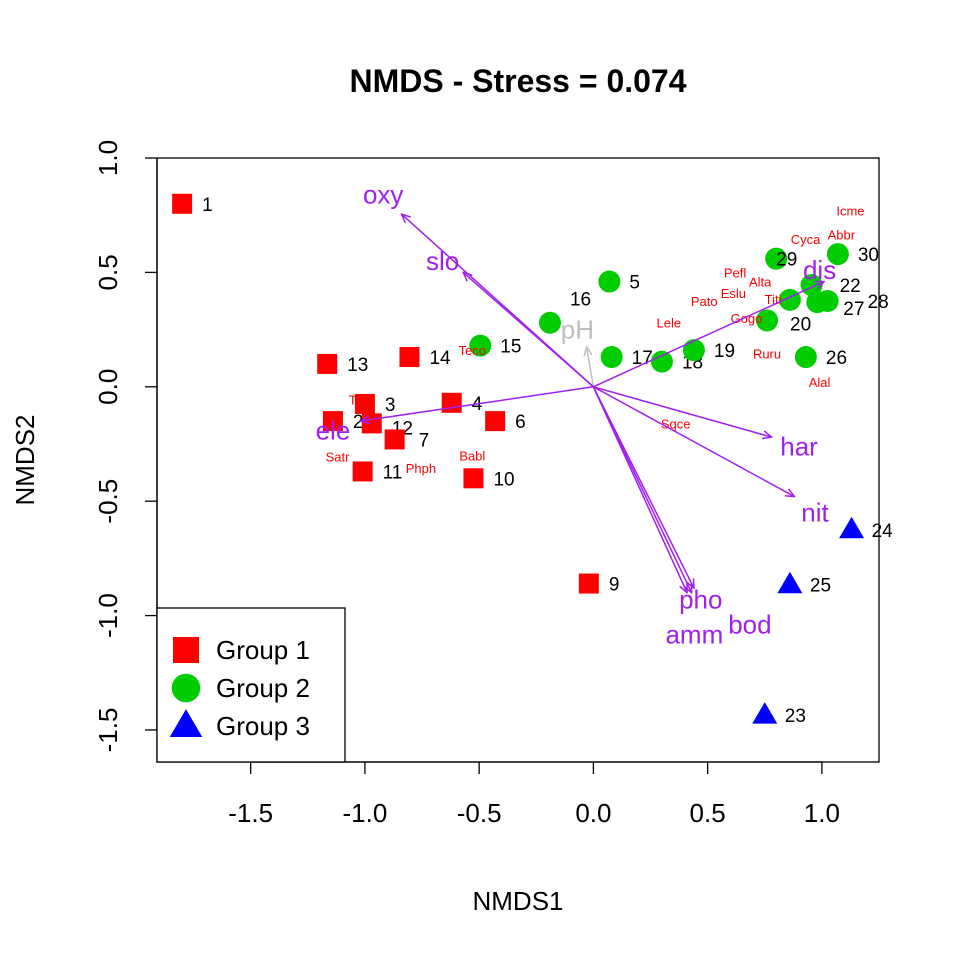  What do you see at coordinates (383, 195) in the screenshot?
I see `vector-label: oxy` at bounding box center [383, 195].